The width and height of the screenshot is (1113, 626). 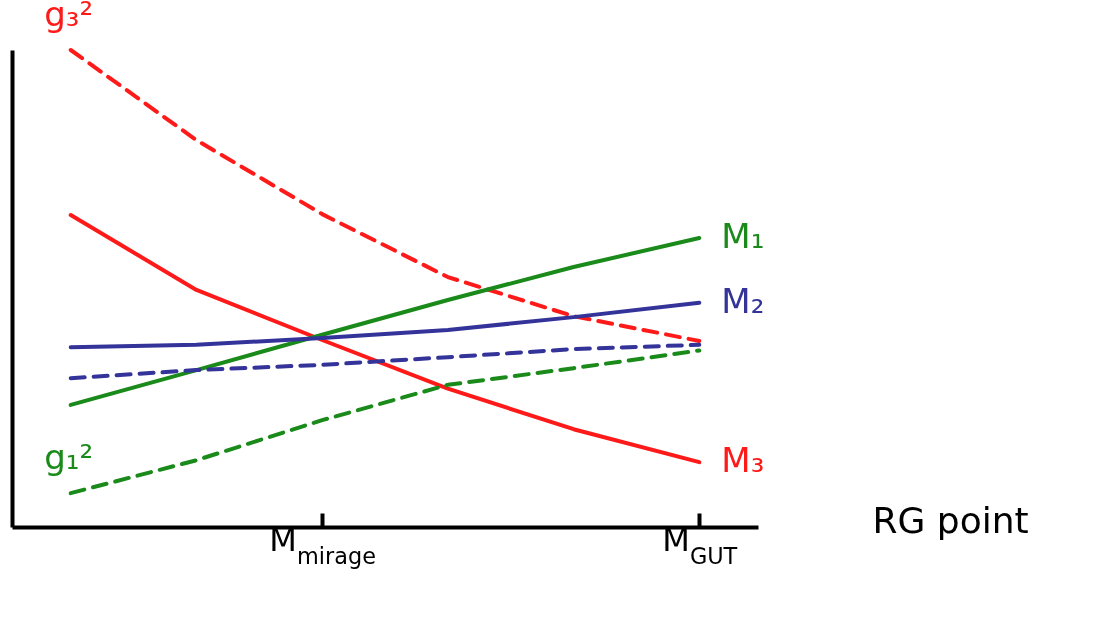 I want to click on x-axis-title: RG point, so click(x=950, y=520).